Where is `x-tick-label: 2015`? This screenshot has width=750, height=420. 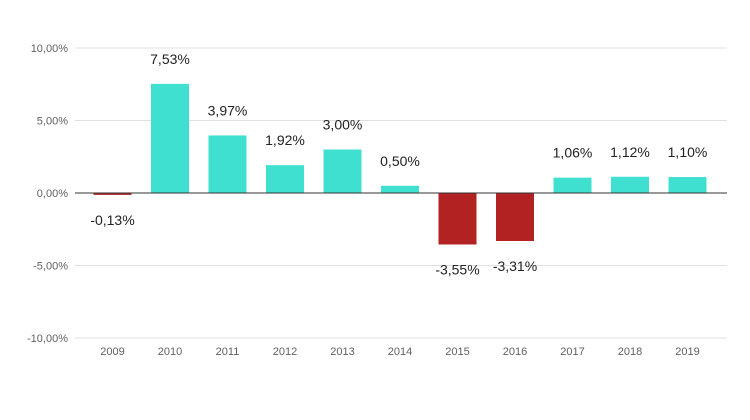 x-tick-label: 2015 is located at coordinates (457, 352).